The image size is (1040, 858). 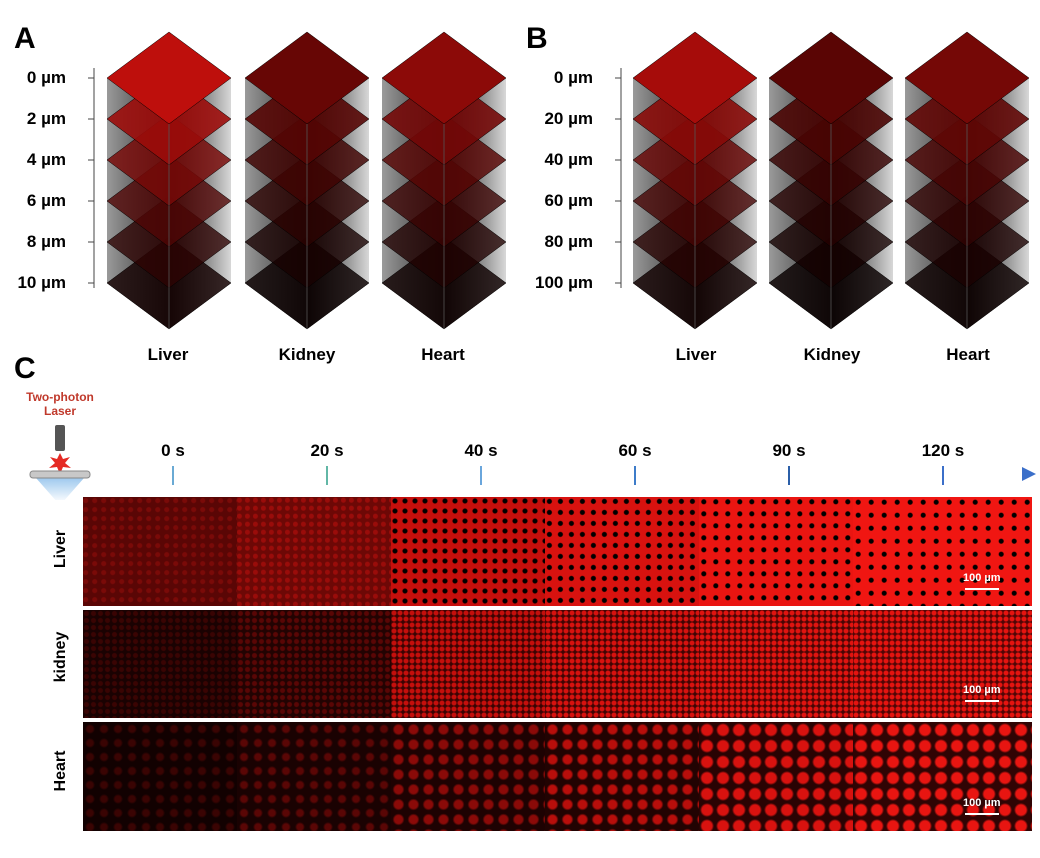 I want to click on z-stack-b-heart, so click(x=967, y=180).